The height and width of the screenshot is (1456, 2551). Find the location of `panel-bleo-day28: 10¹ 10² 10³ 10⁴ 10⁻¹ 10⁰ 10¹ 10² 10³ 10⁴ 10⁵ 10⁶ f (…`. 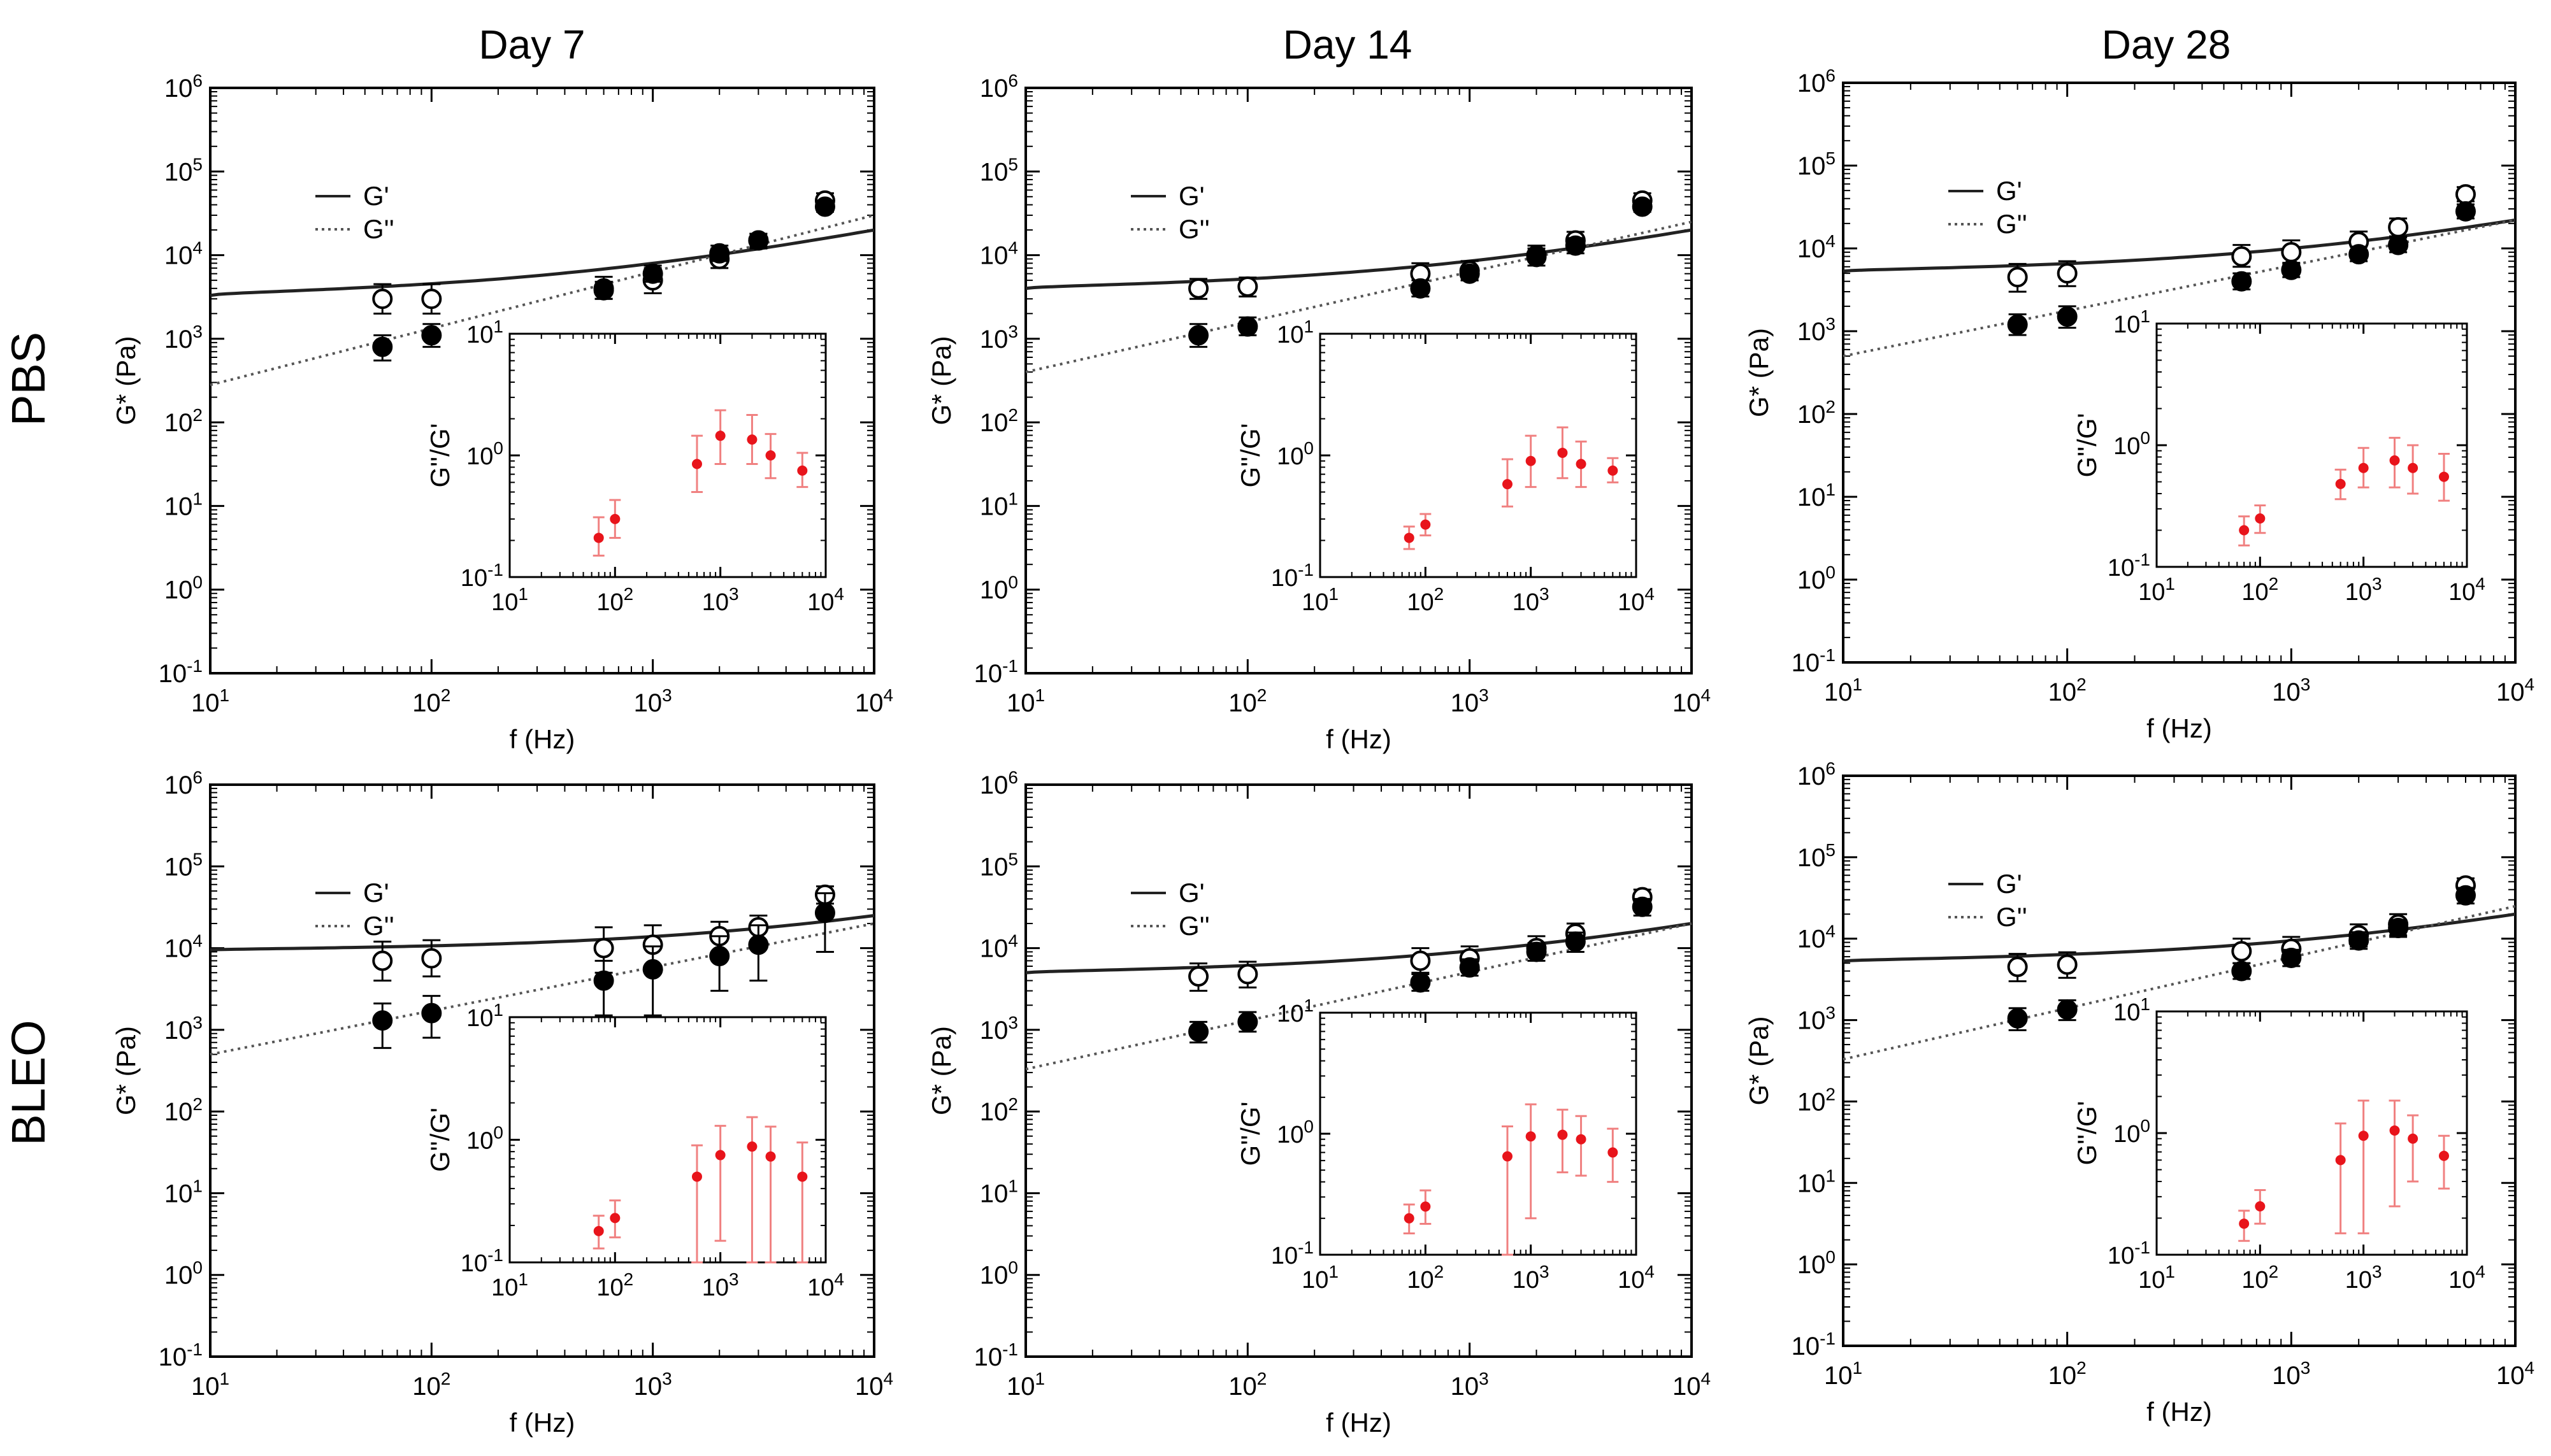

panel-bleo-day28: 10¹ 10² 10³ 10⁴ 10⁻¹ 10⁰ 10¹ 10² 10³ 10⁴ 10⁵ 10⁶ f (… is located at coordinates (2139, 1093).